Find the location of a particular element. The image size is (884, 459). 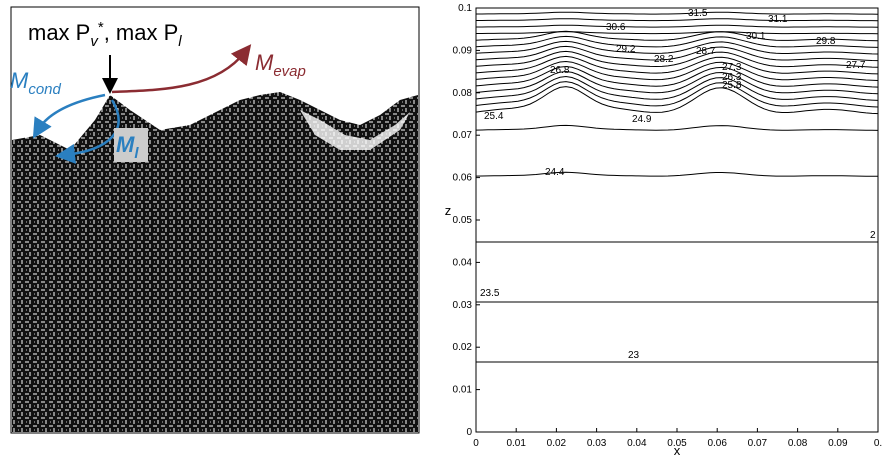

label-sub: v is located at coordinates (94, 41).